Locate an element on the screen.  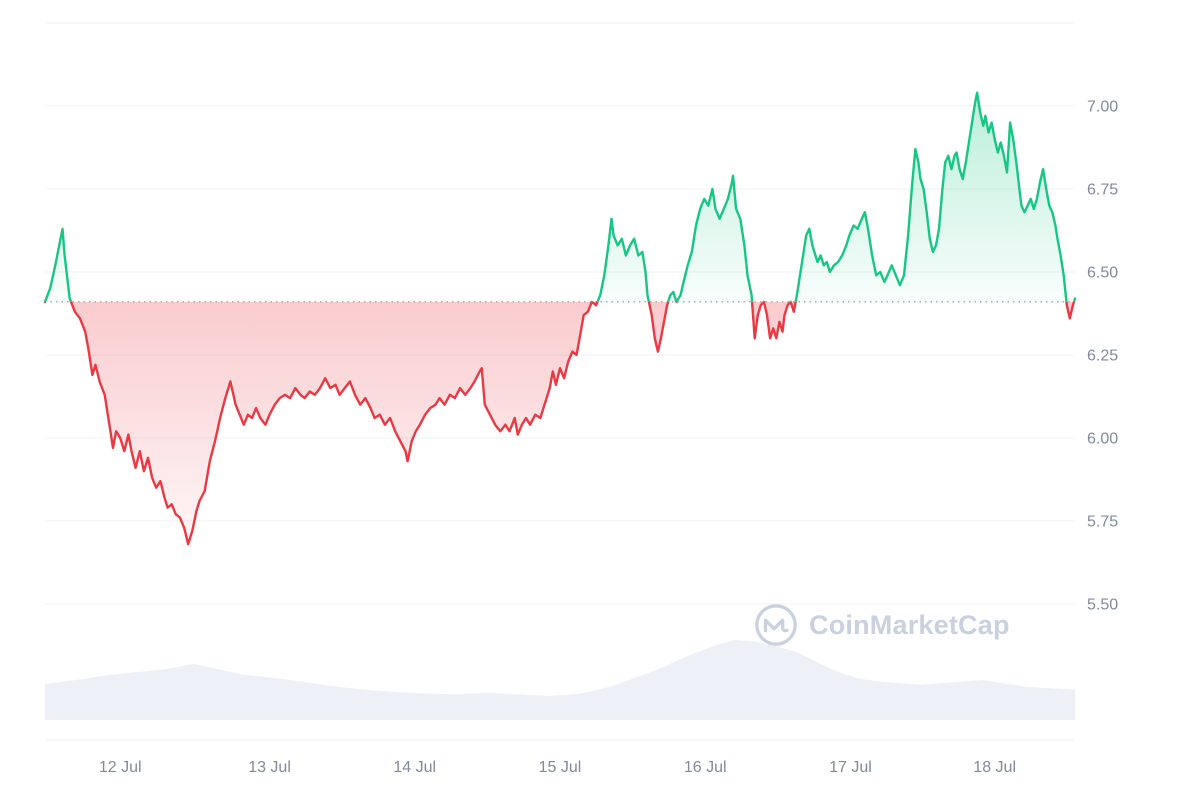
y-axis-label: 7.00 is located at coordinates (1102, 106).